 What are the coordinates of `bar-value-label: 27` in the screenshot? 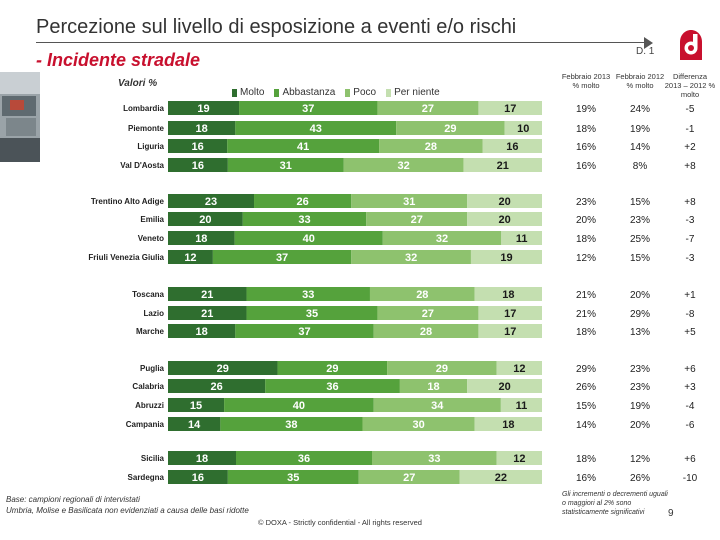 It's located at (417, 220).